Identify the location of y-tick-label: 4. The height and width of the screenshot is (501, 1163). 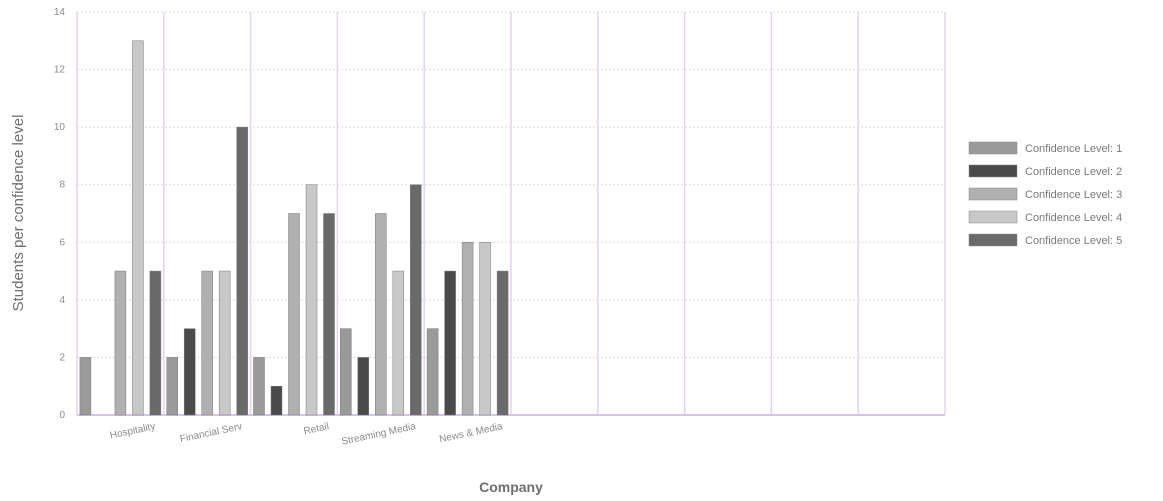
(62, 300).